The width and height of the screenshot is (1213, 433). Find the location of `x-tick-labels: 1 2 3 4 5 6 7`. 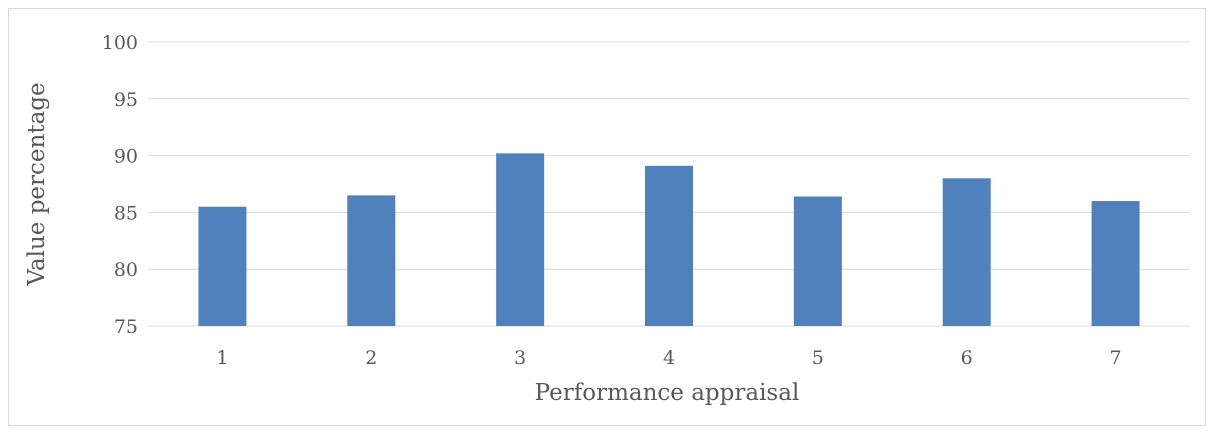

x-tick-labels: 1 2 3 4 5 6 7 is located at coordinates (668, 358).